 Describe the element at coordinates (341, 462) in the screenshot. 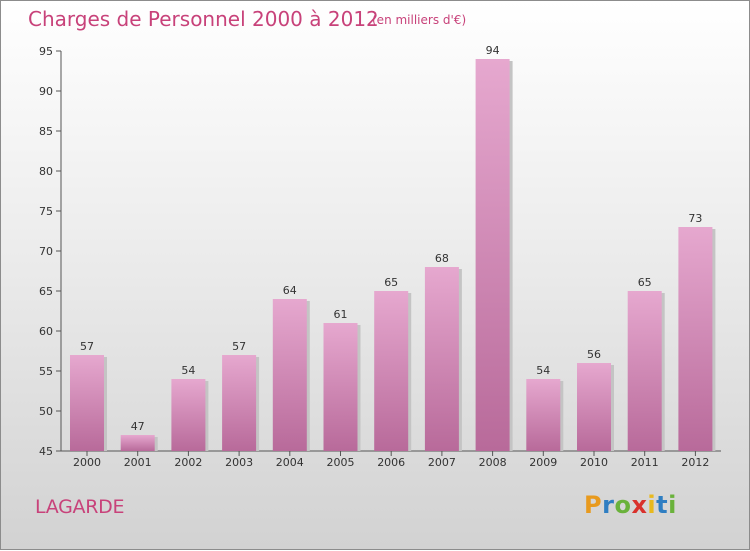

I see `x-tick-label: 2005` at that location.